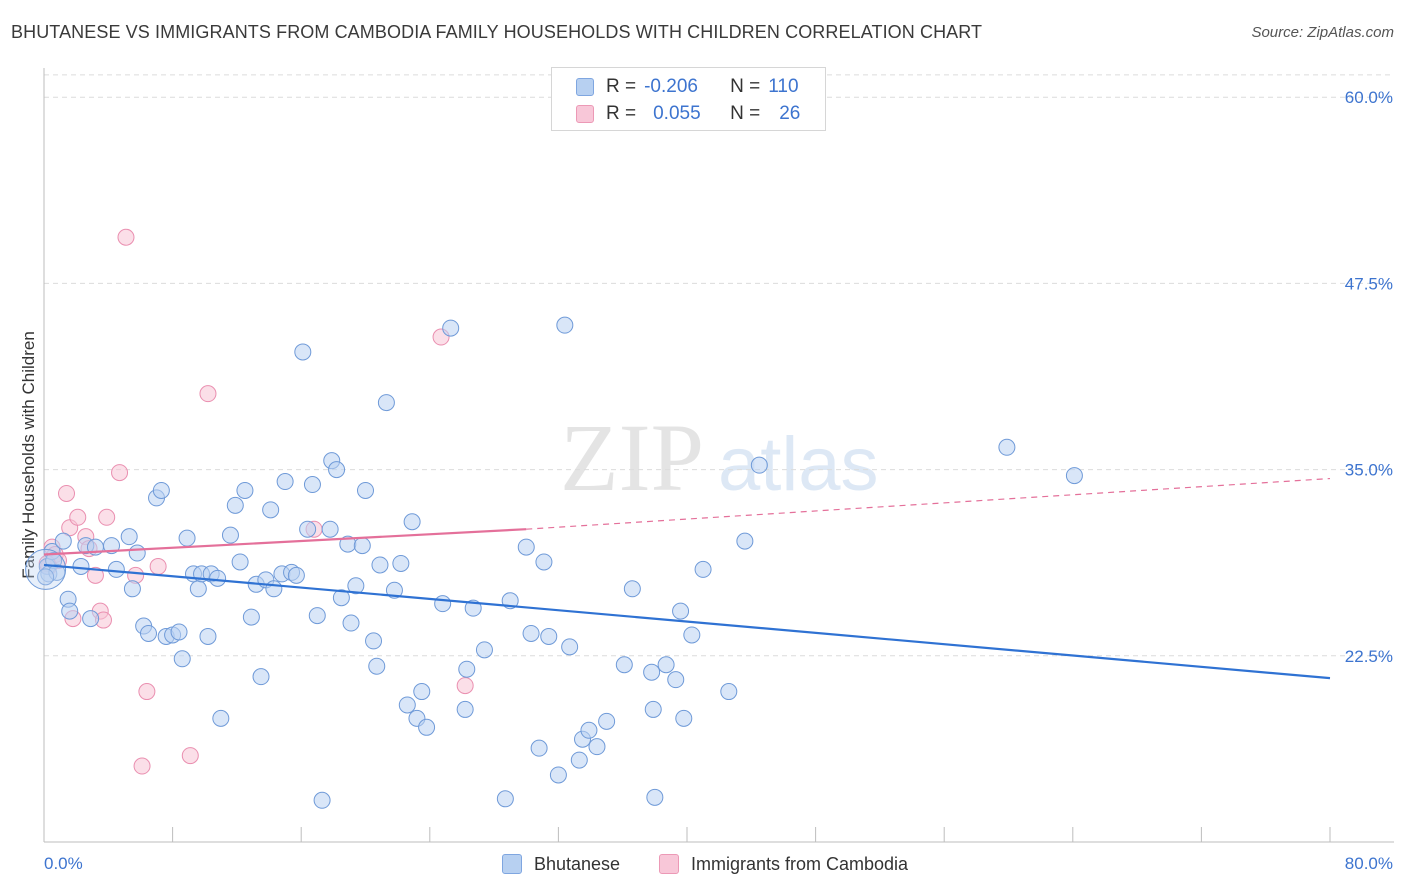  What do you see at coordinates (745, 86) in the screenshot?
I see `n-label: N =` at bounding box center [745, 86].